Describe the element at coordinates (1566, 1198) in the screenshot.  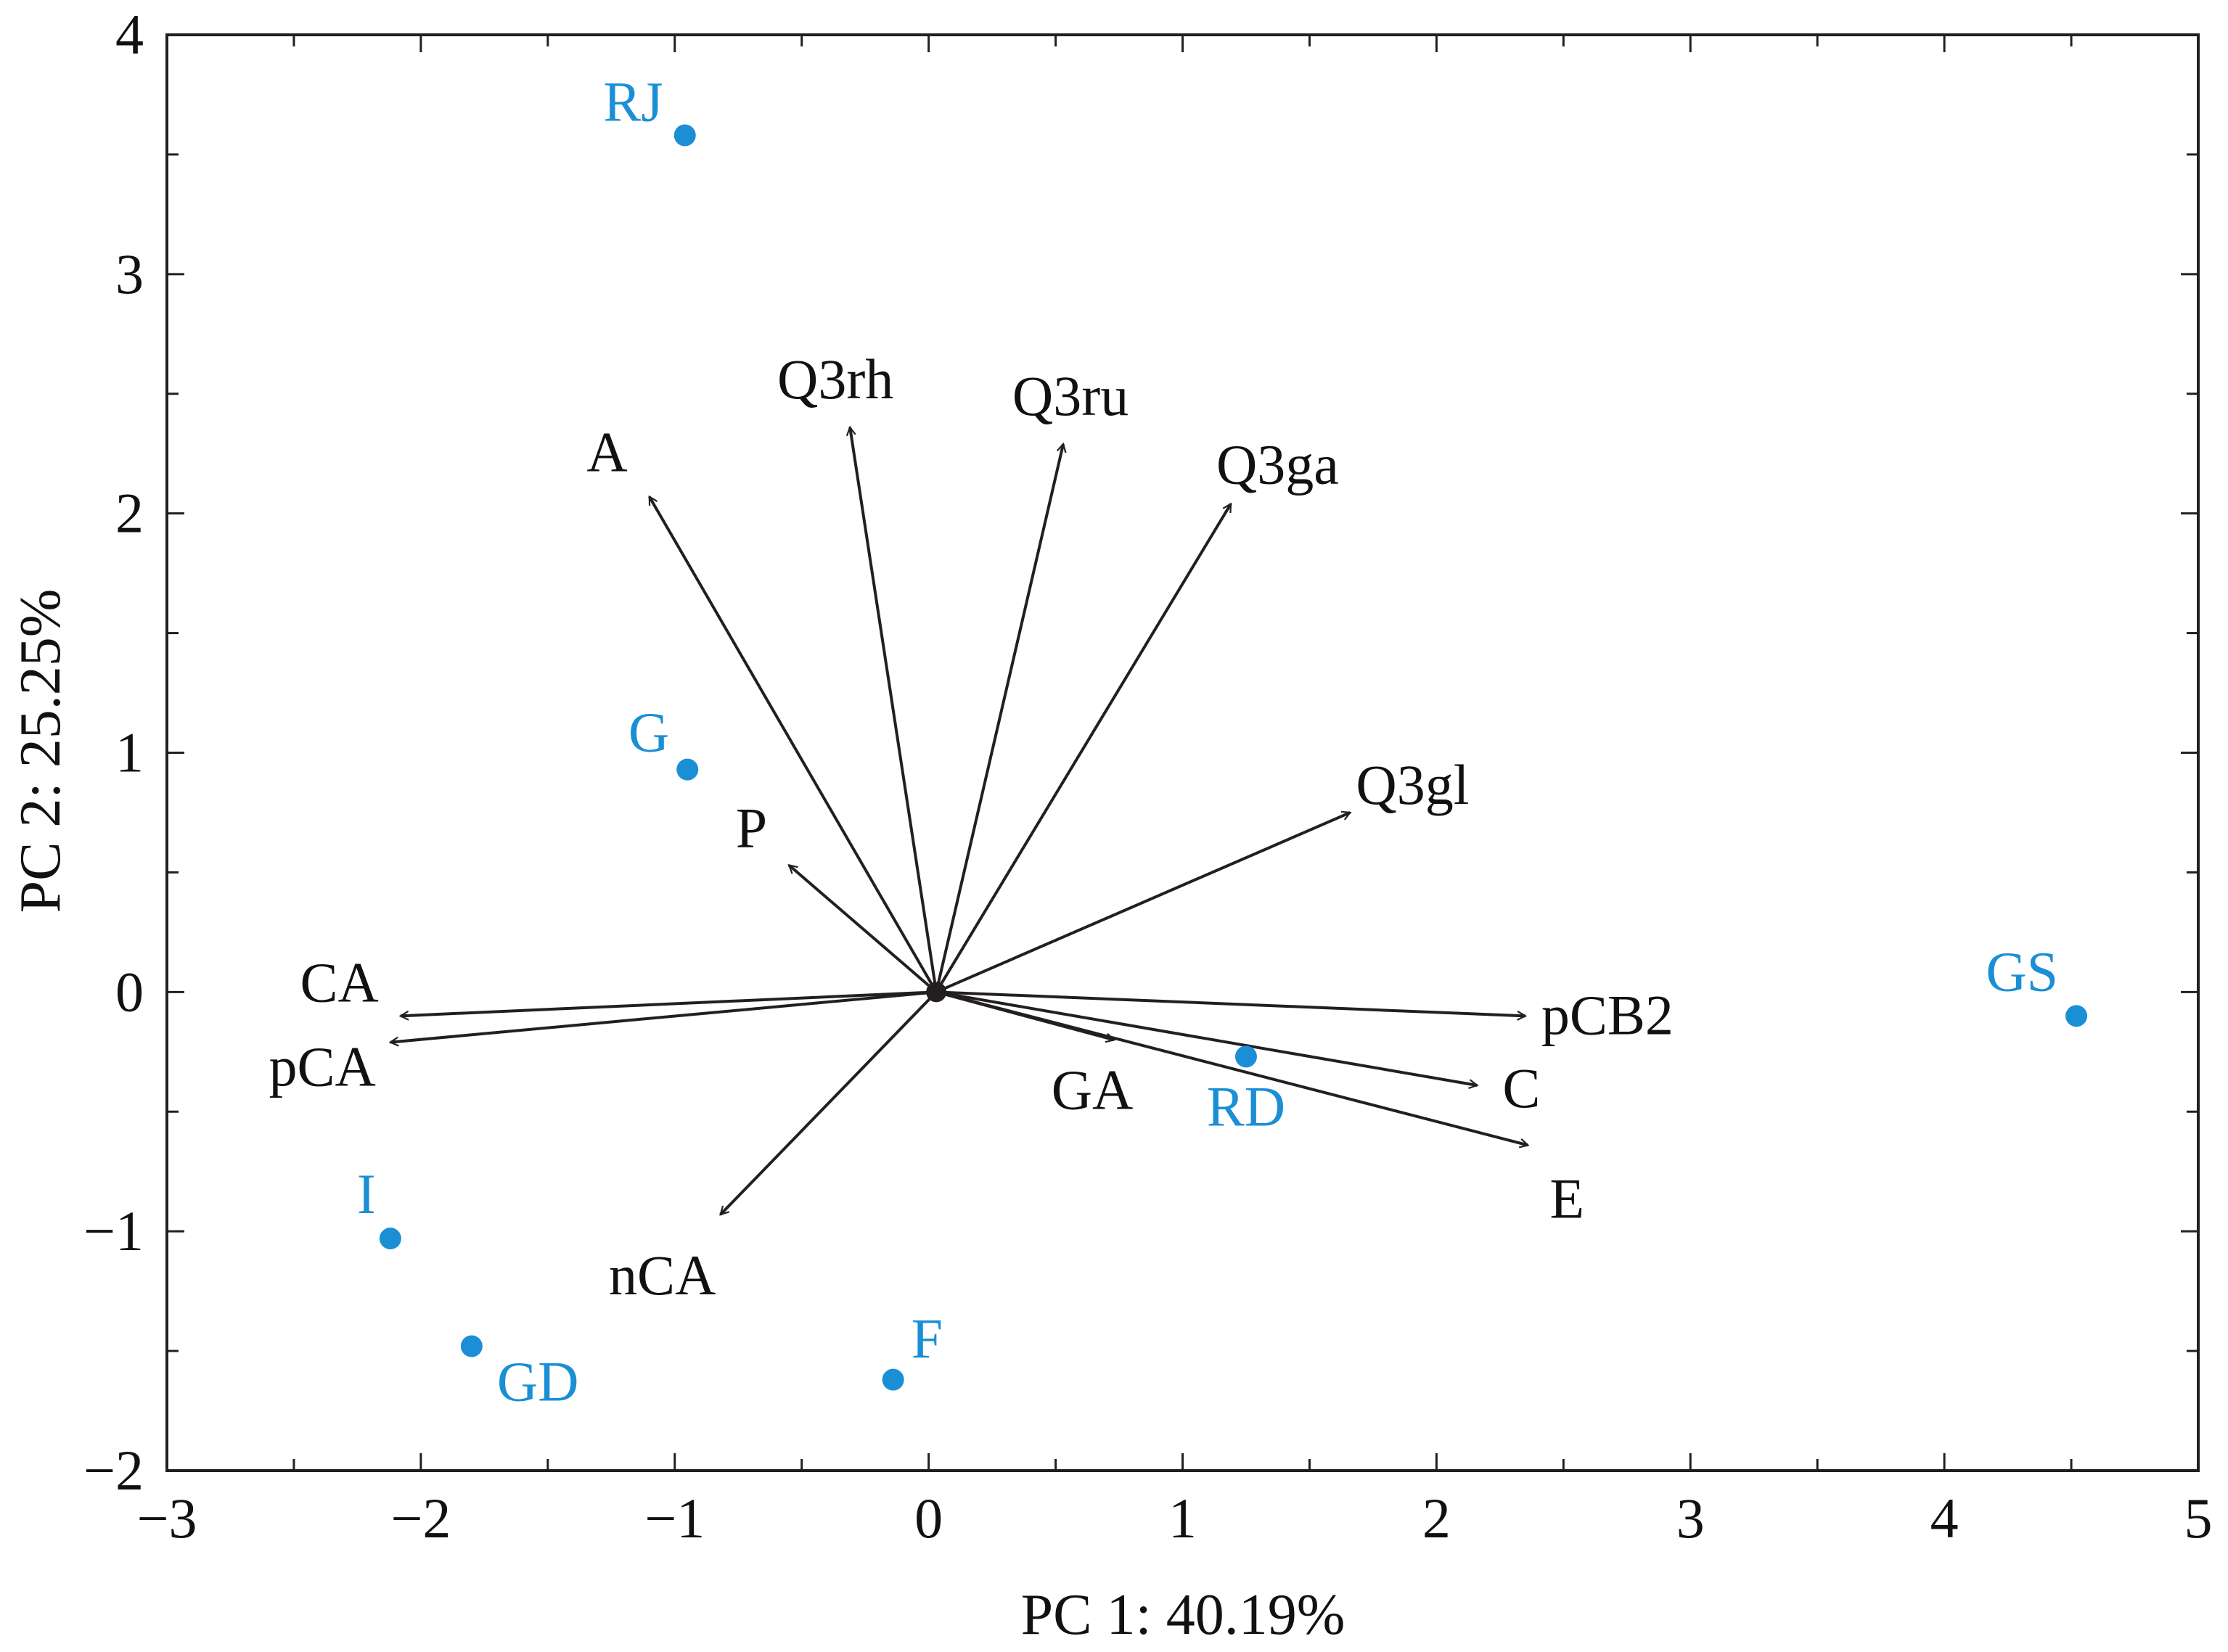
I see `loading-label-E: E` at that location.